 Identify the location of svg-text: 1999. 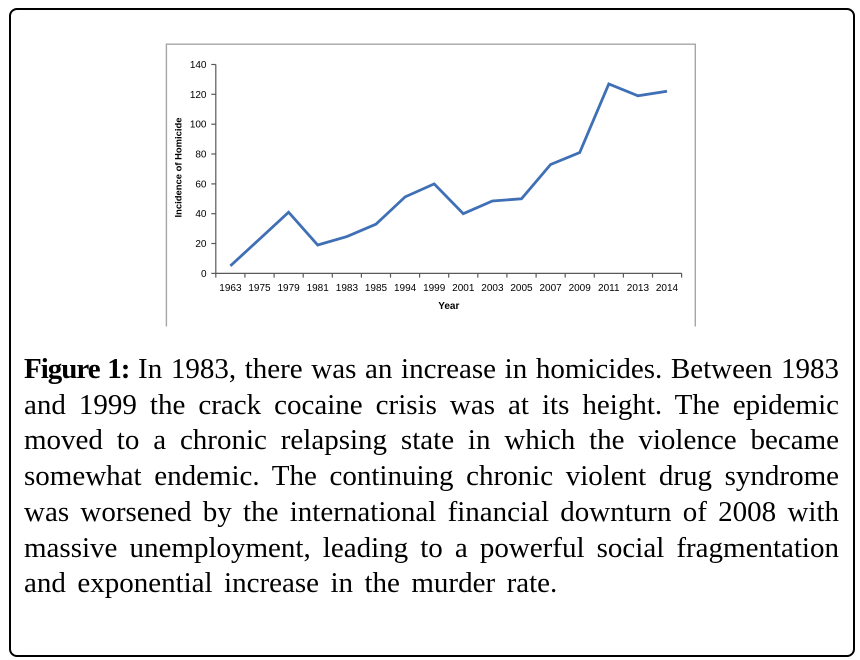
(434, 288).